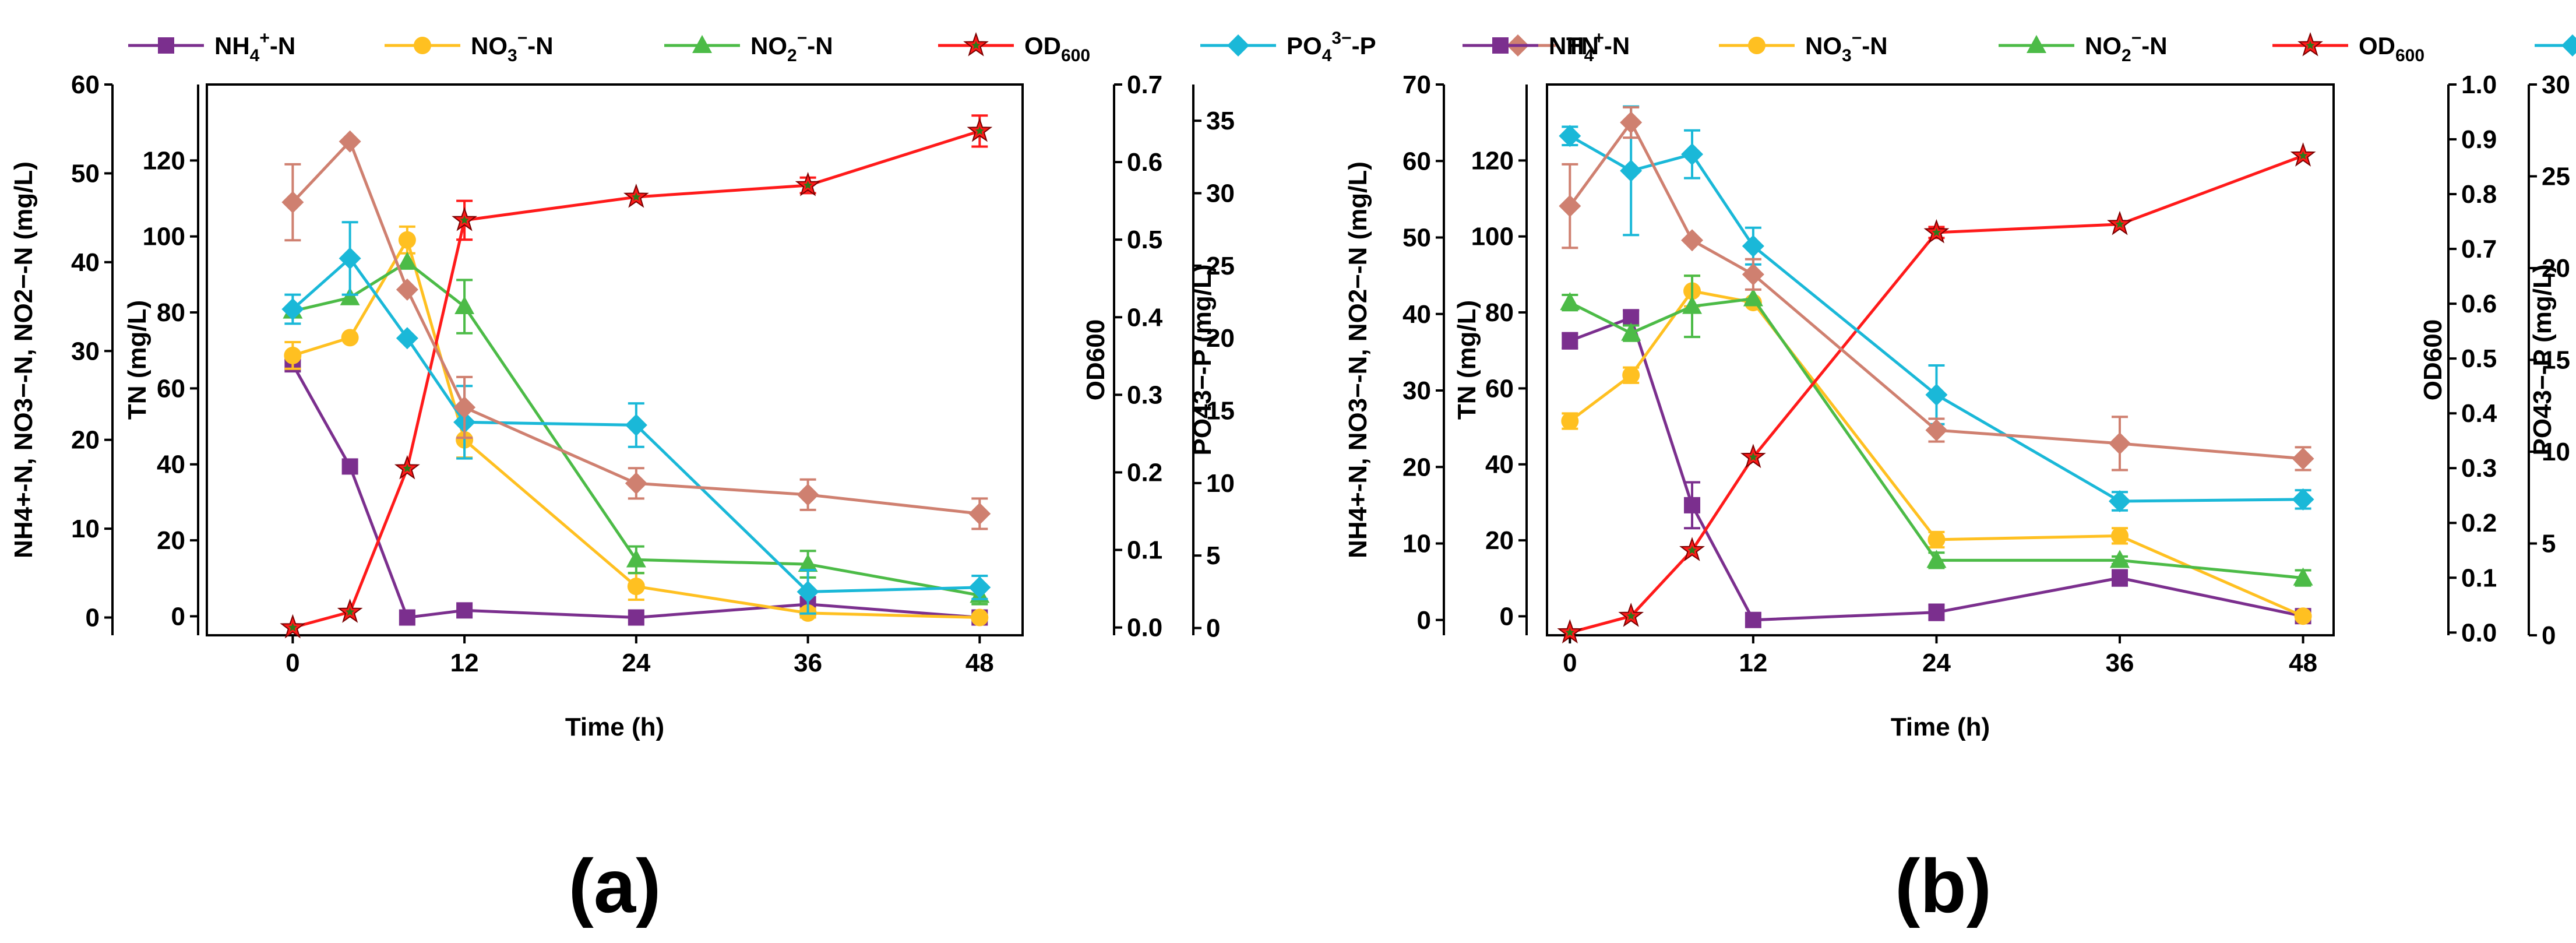 This screenshot has width=2576, height=943. I want to click on x-tick-label: 24, so click(636, 663).